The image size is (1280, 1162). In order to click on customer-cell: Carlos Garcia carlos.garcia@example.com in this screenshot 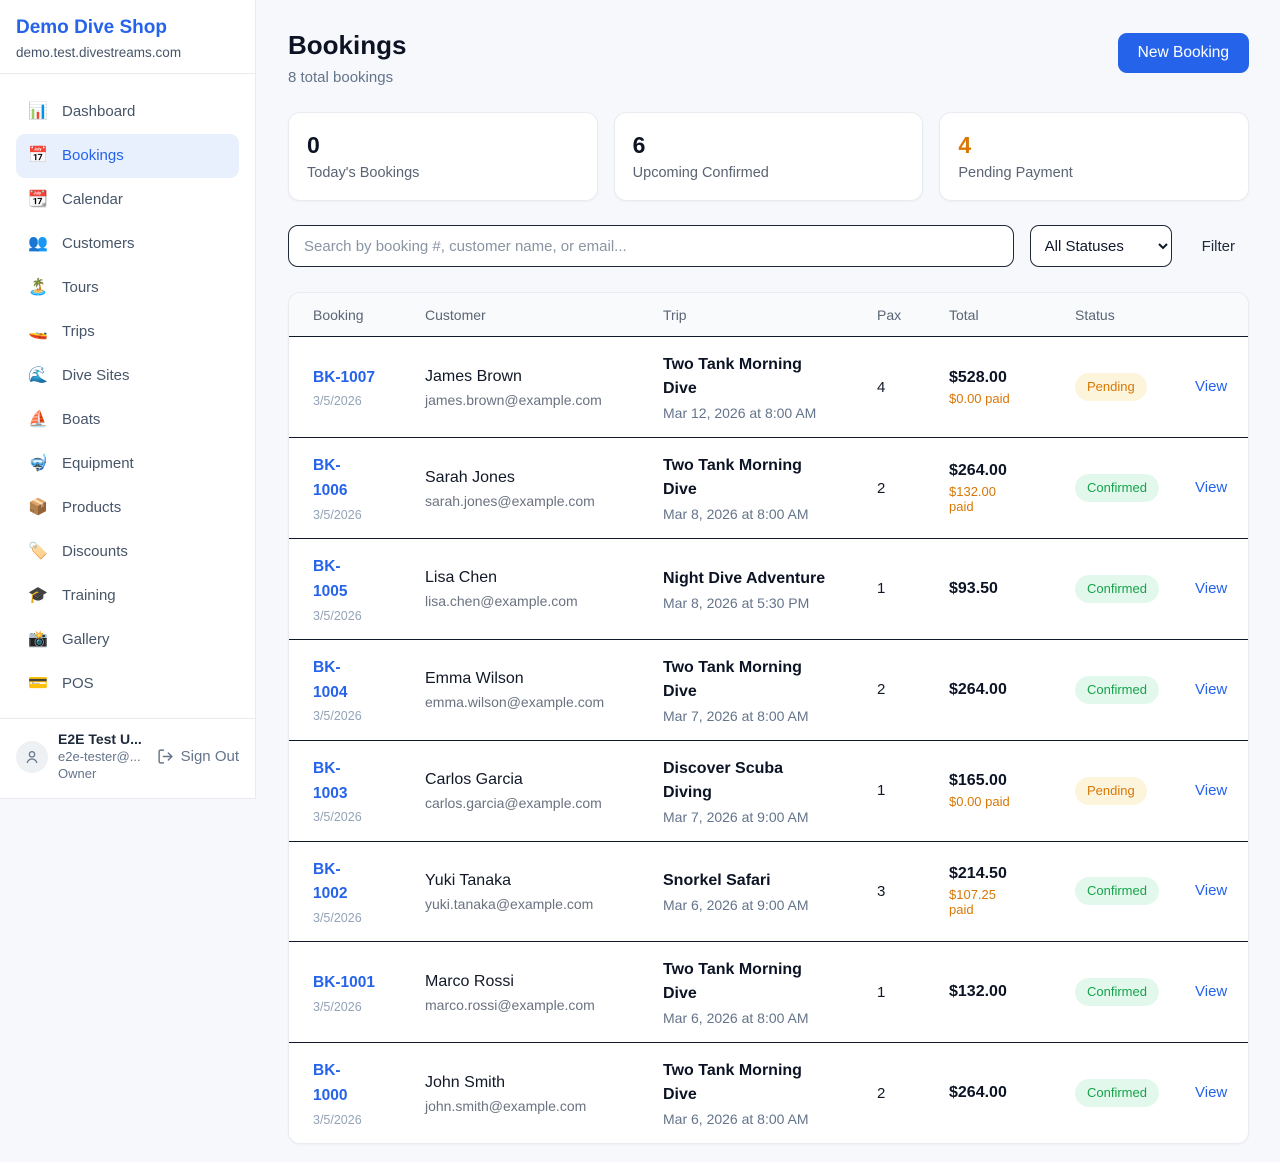, I will do `click(544, 790)`.